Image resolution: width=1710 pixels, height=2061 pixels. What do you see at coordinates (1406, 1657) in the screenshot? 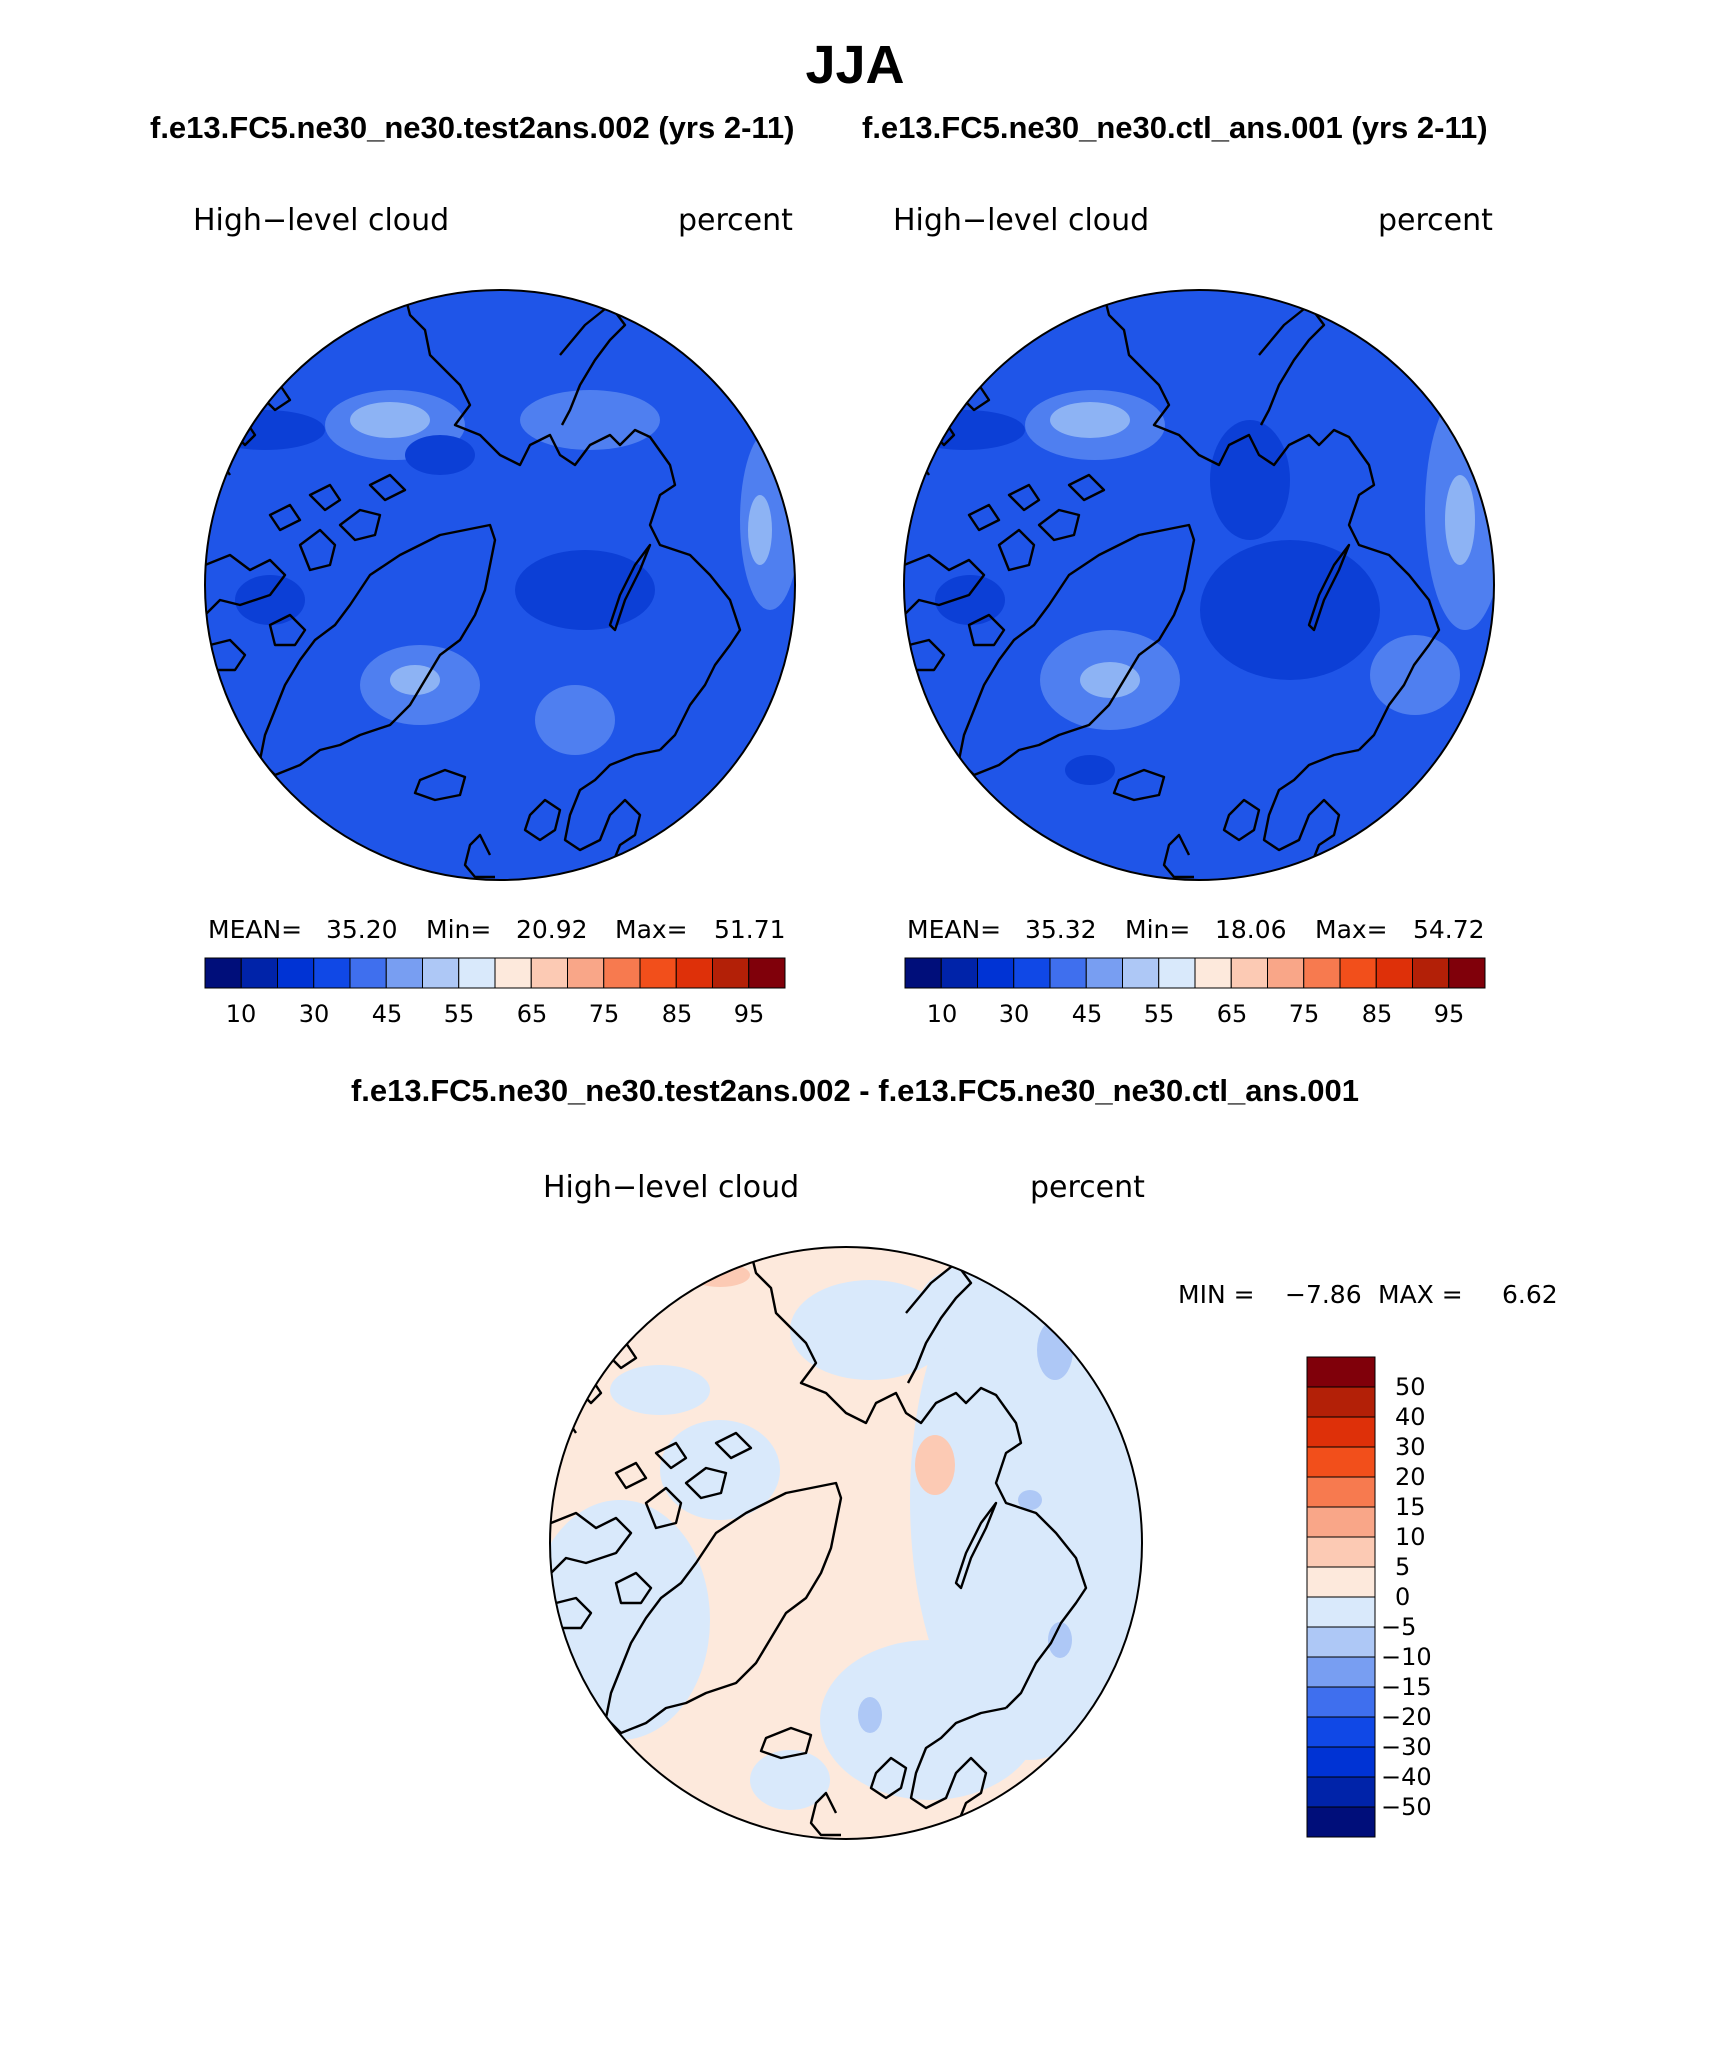
I see `diff-cbar-tick: −10` at bounding box center [1406, 1657].